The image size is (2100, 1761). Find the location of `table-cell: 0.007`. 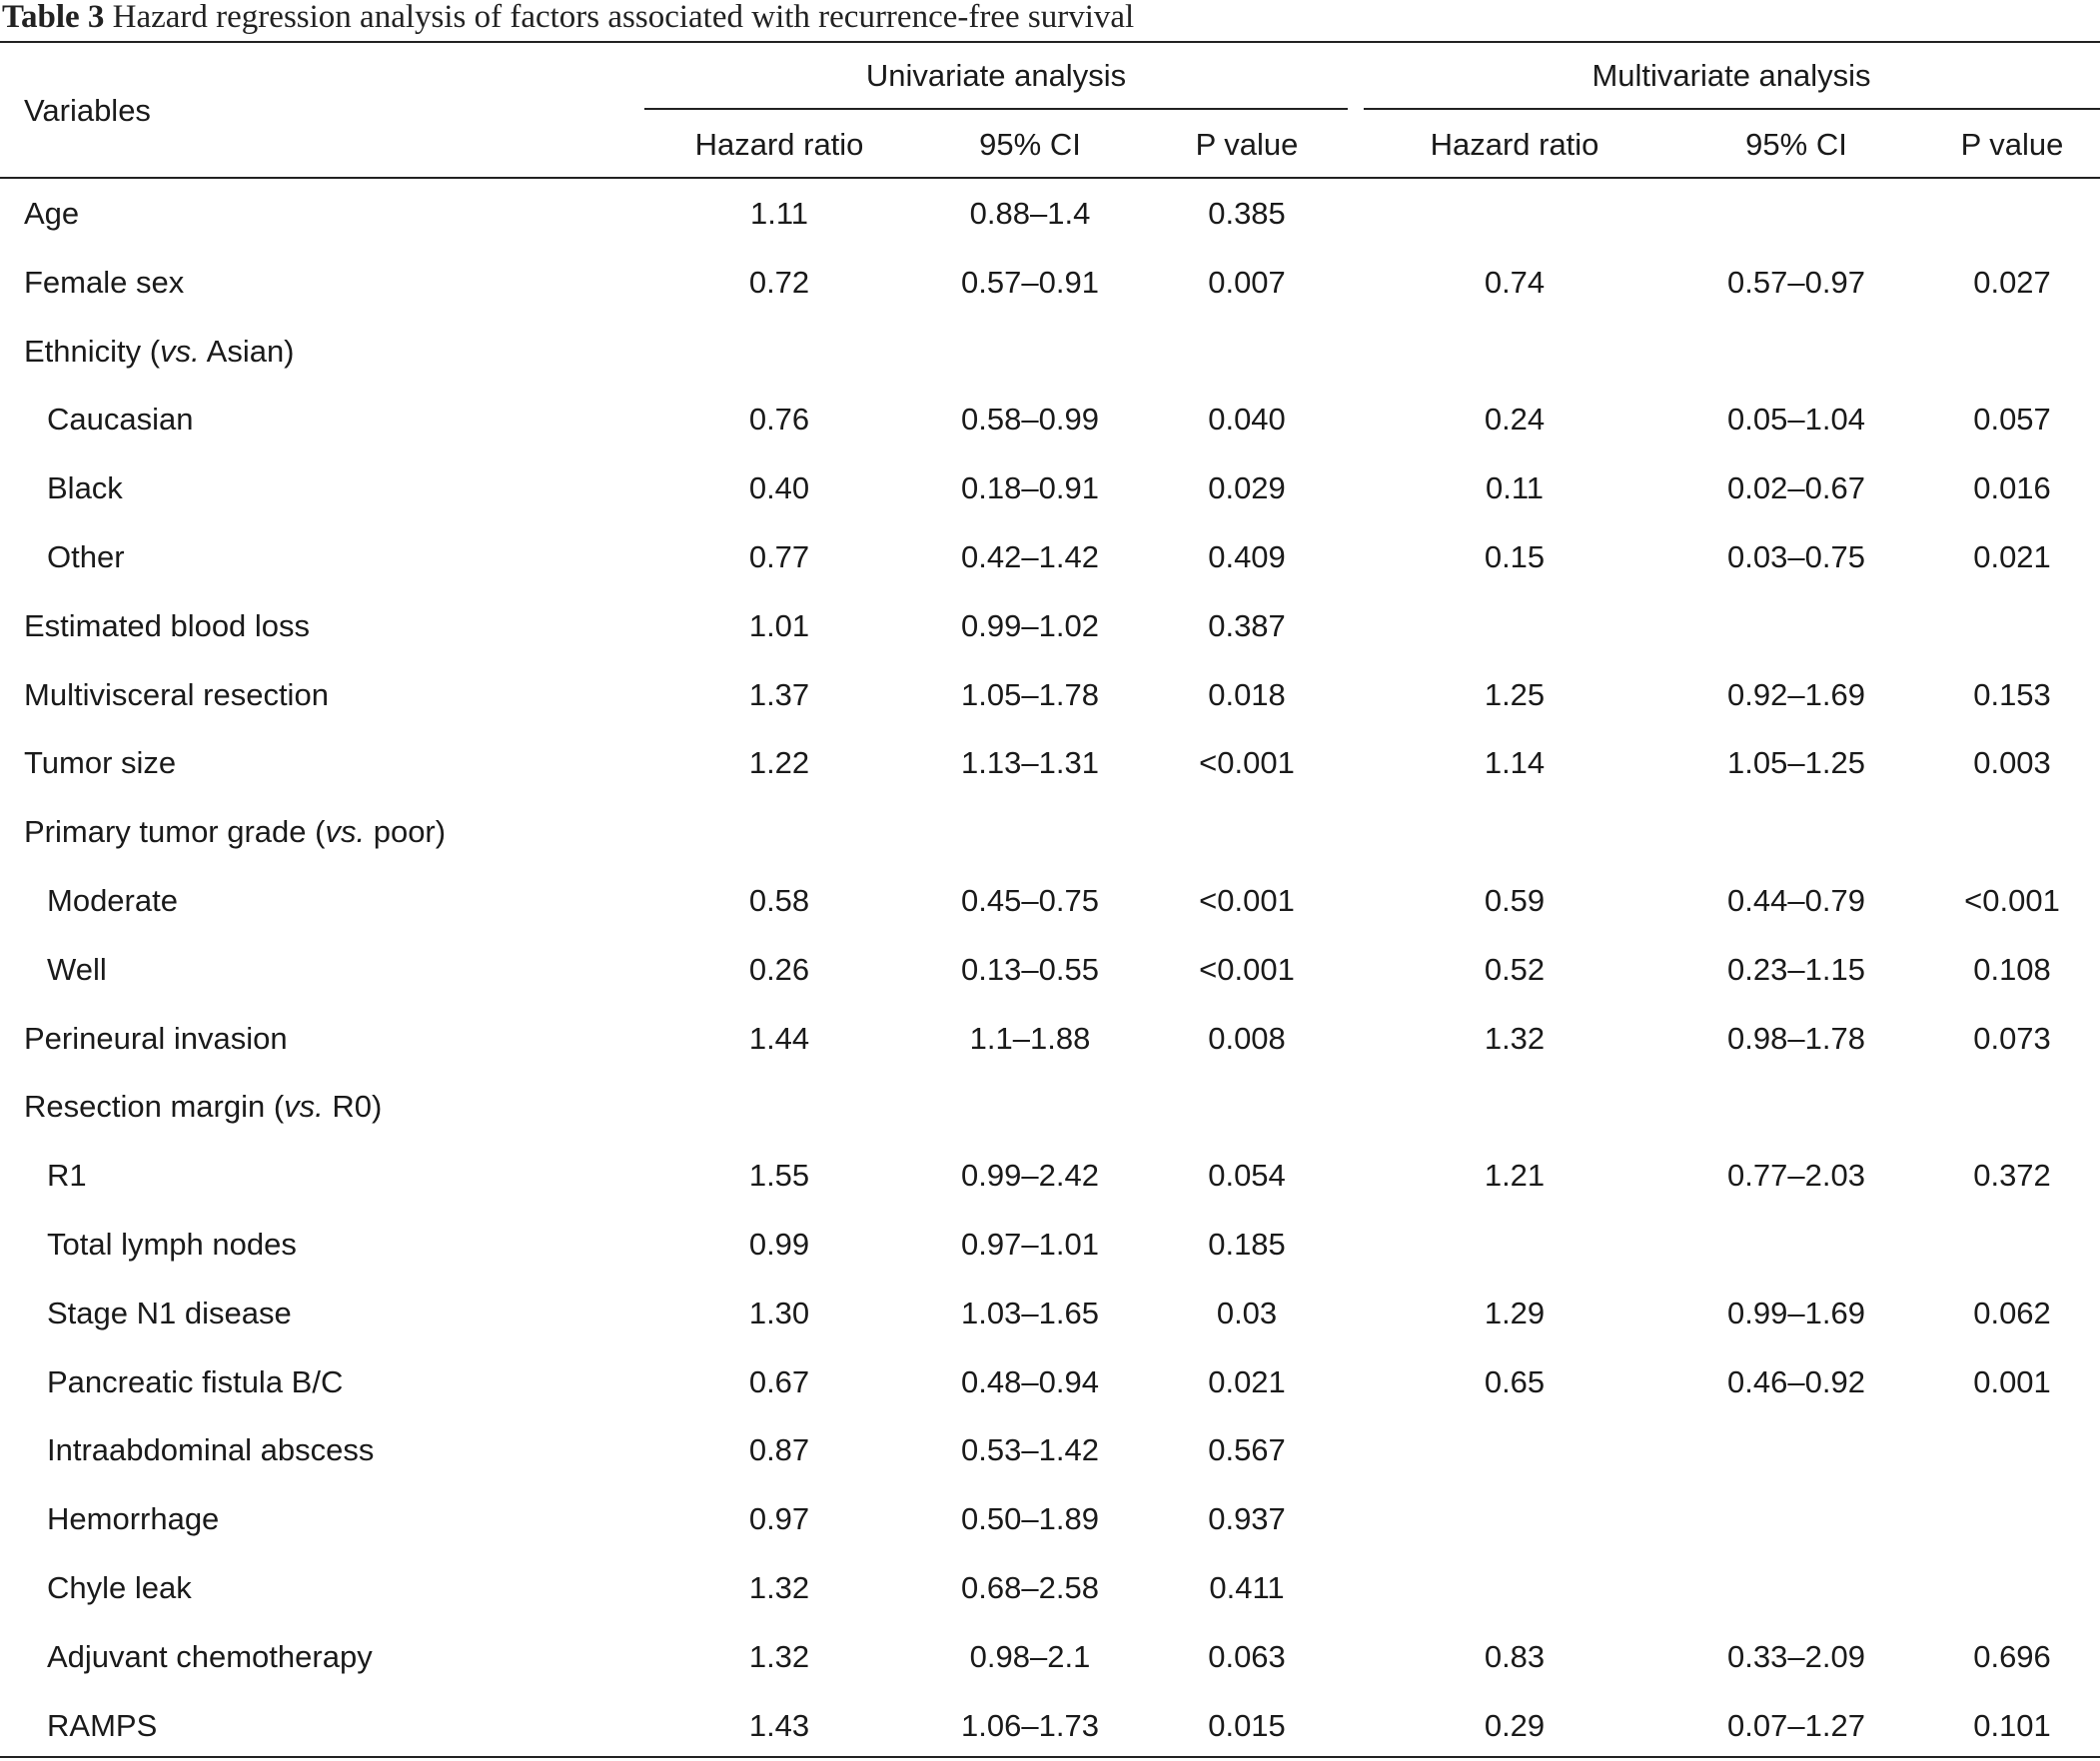

table-cell: 0.007 is located at coordinates (1247, 282).